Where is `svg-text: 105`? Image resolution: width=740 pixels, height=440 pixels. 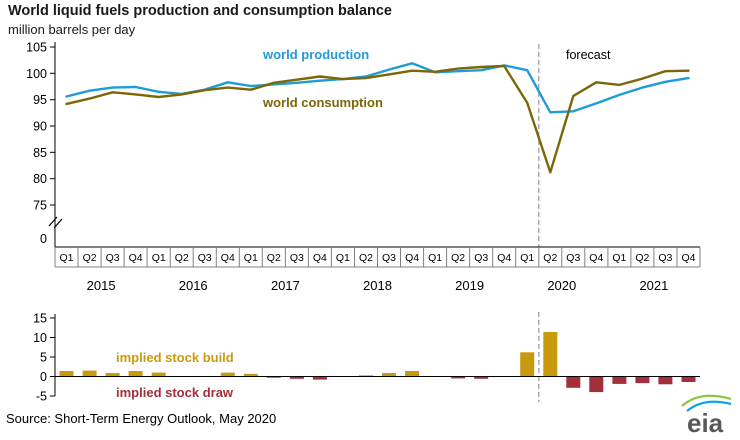
svg-text: 105 is located at coordinates (36, 48).